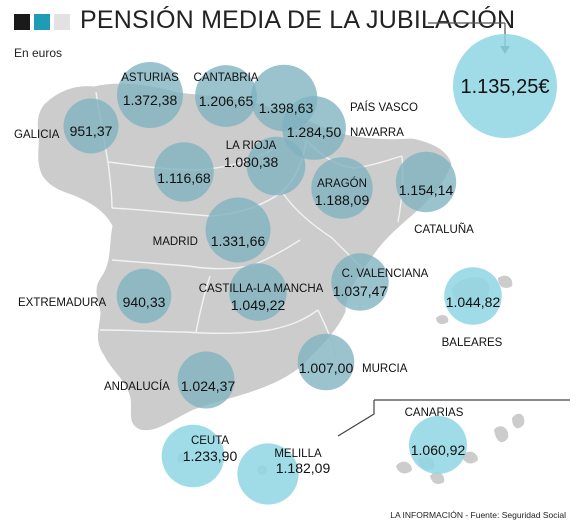  Describe the element at coordinates (226, 78) in the screenshot. I see `region-name-label: CANTABRIA` at that location.